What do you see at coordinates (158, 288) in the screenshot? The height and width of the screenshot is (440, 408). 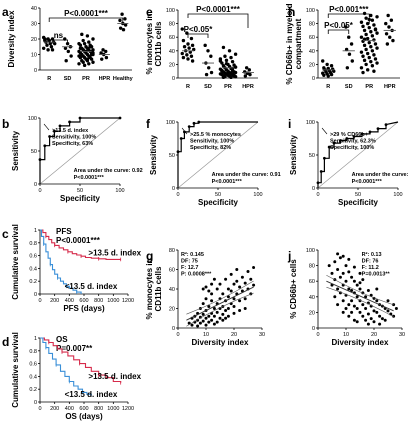 I see `y-axis-label-line-g-1: CD11b cells` at bounding box center [158, 288].